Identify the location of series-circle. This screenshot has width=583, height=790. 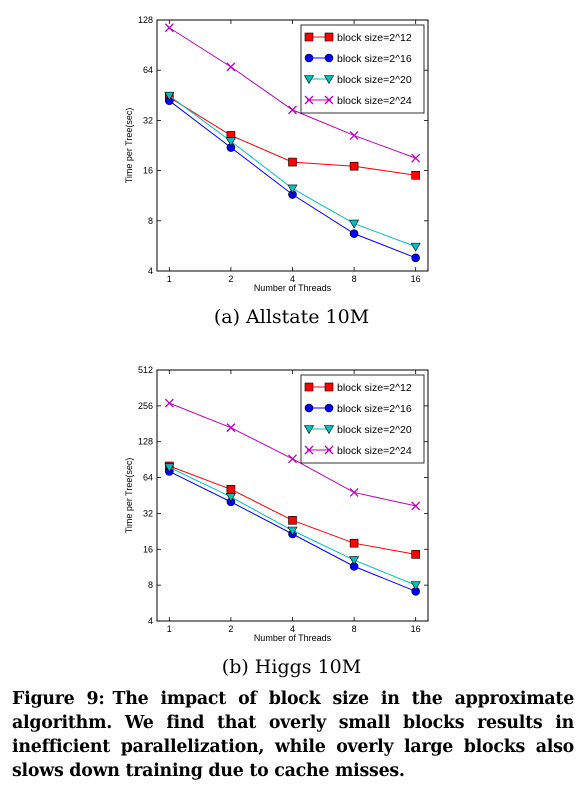
(292, 179).